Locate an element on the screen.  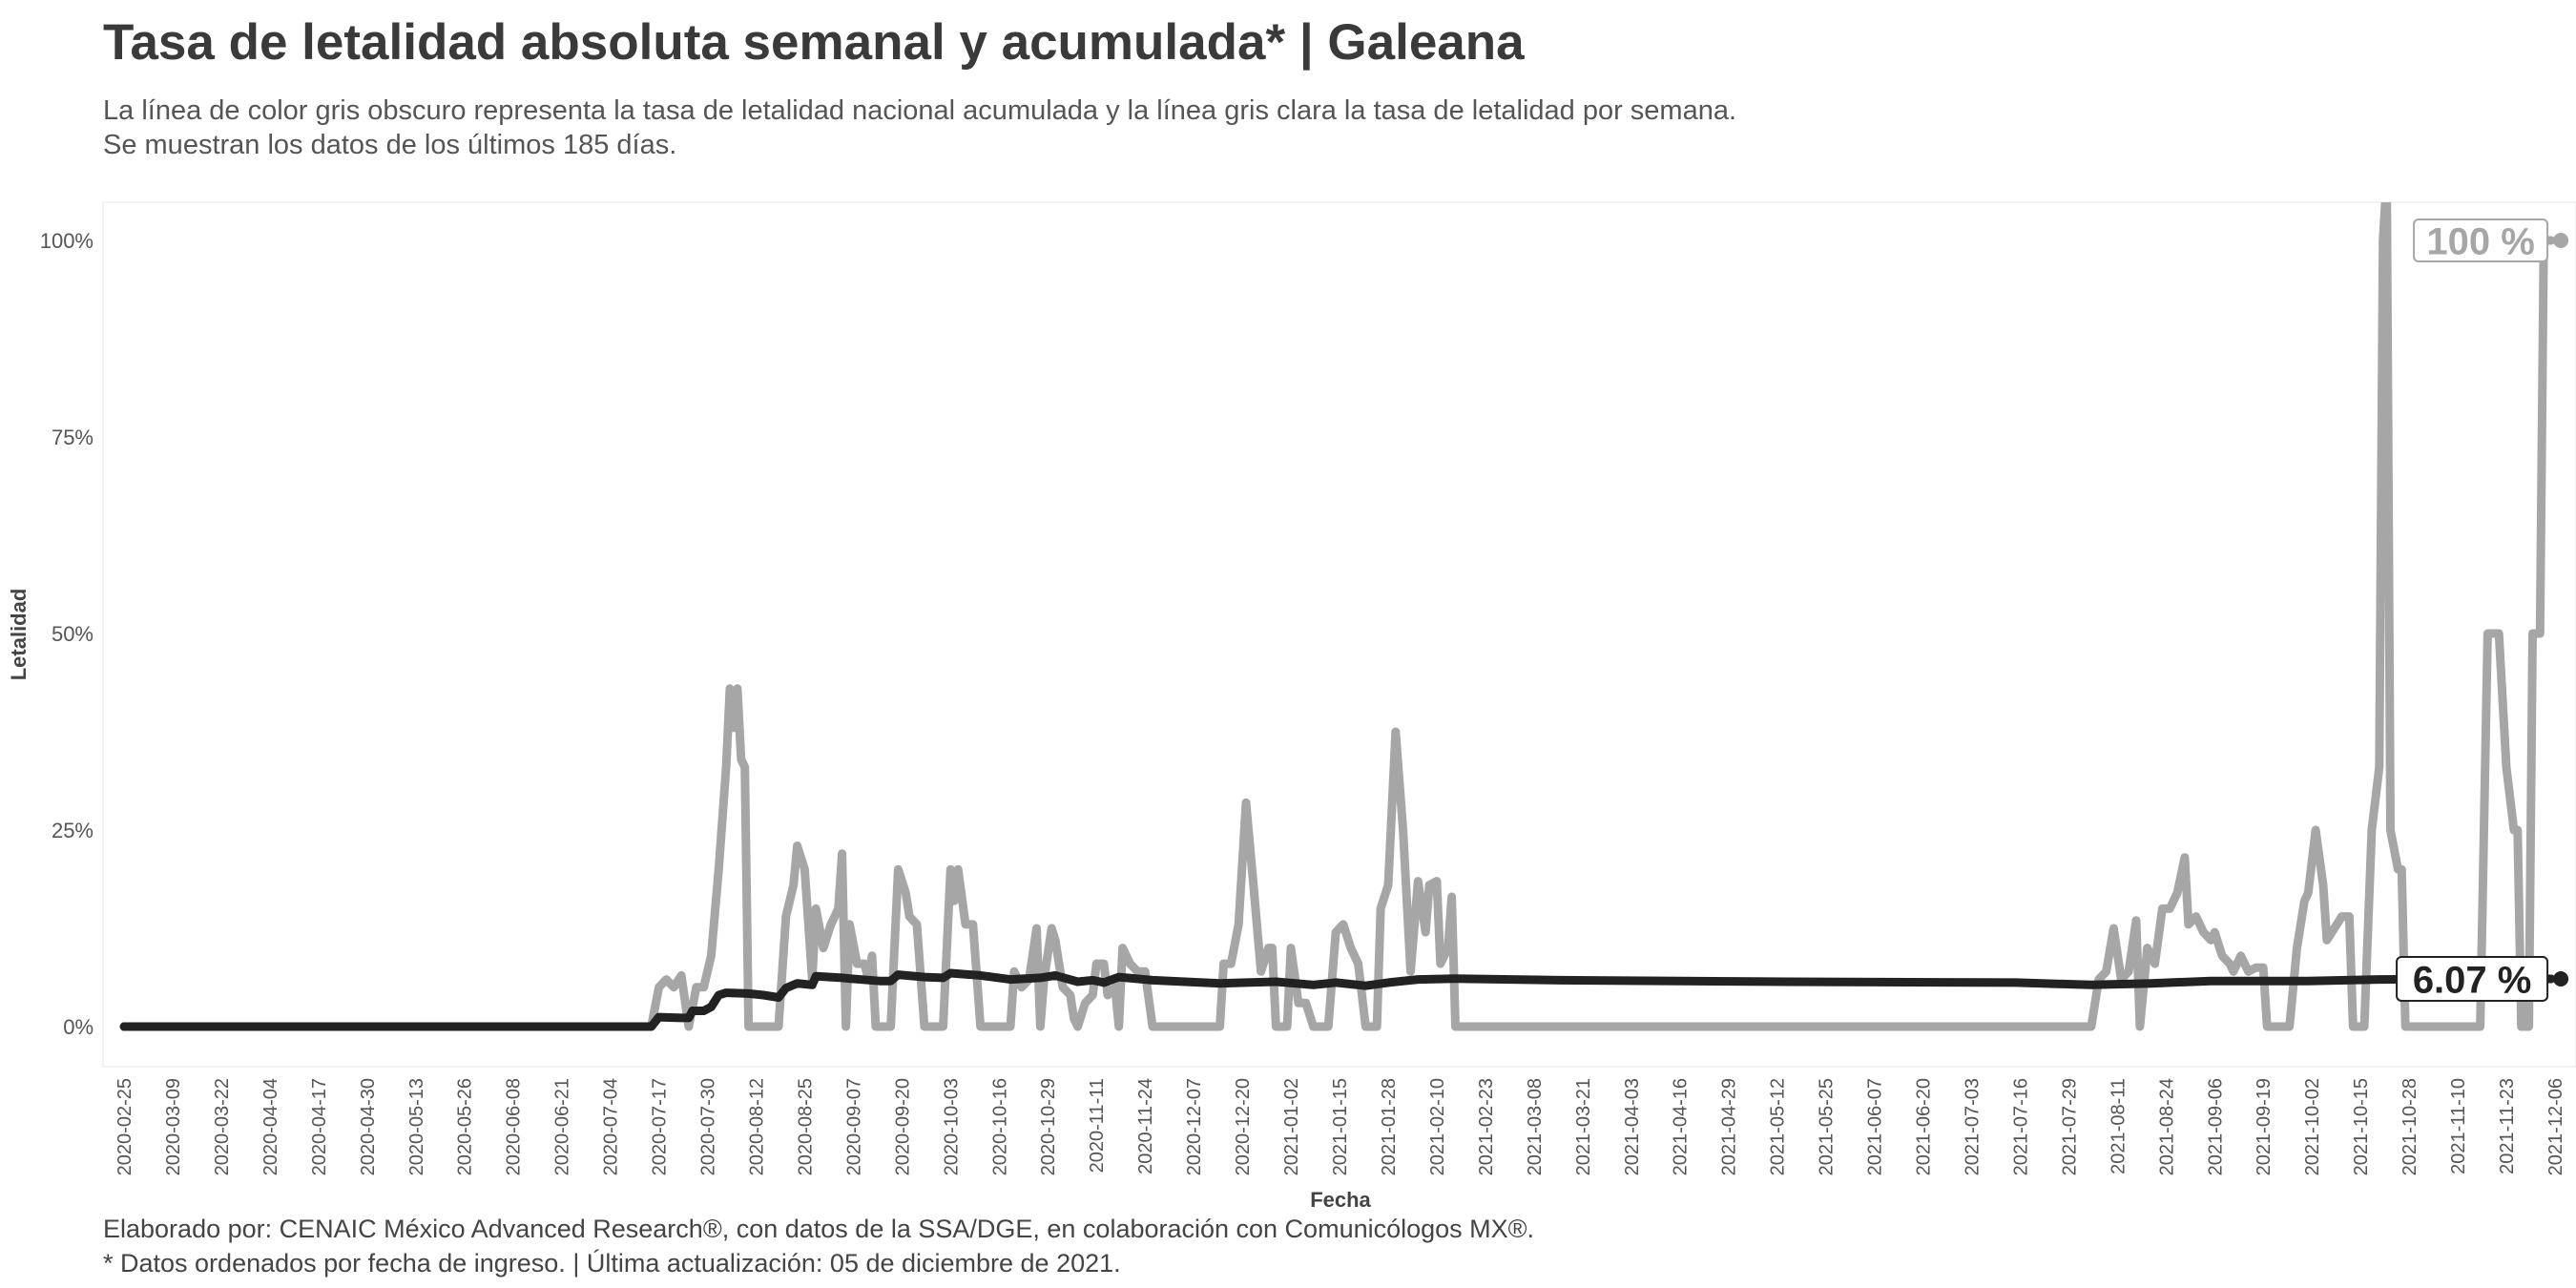
x-tick-label: 2021-01-28 is located at coordinates (1389, 1126).